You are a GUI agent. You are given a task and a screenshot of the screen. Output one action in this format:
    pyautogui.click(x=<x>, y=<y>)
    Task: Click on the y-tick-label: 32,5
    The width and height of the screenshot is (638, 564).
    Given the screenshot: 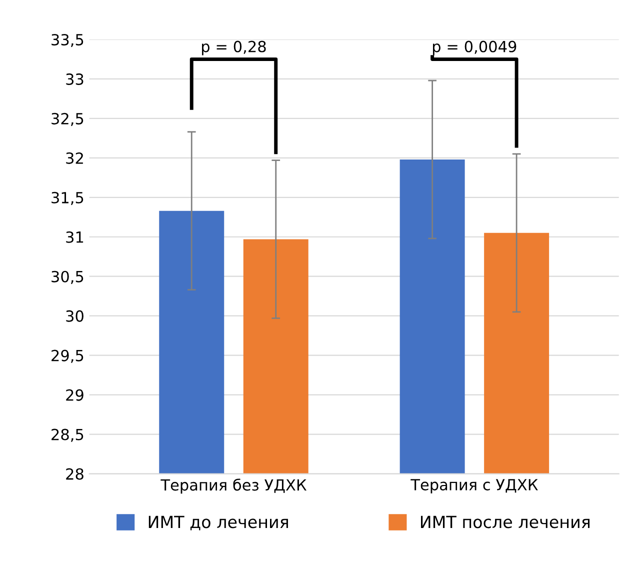 What is the action you would take?
    pyautogui.click(x=68, y=119)
    